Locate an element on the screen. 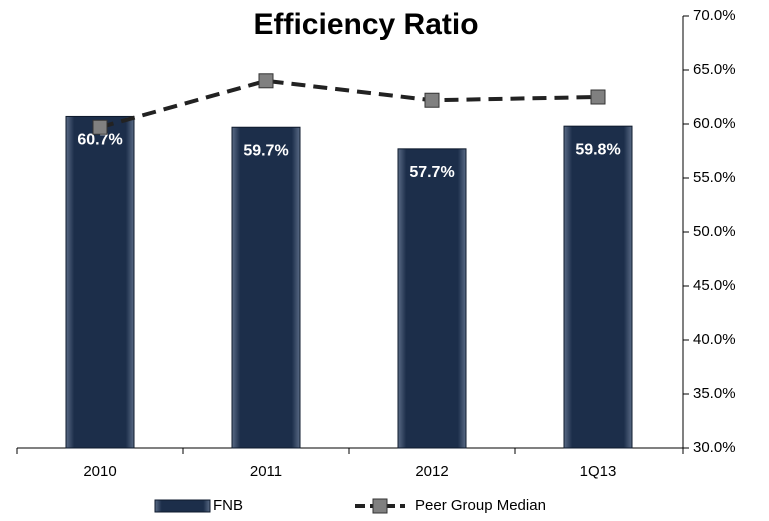 Image resolution: width=769 pixels, height=521 pixels. y-tick-label: 70.0% is located at coordinates (714, 15).